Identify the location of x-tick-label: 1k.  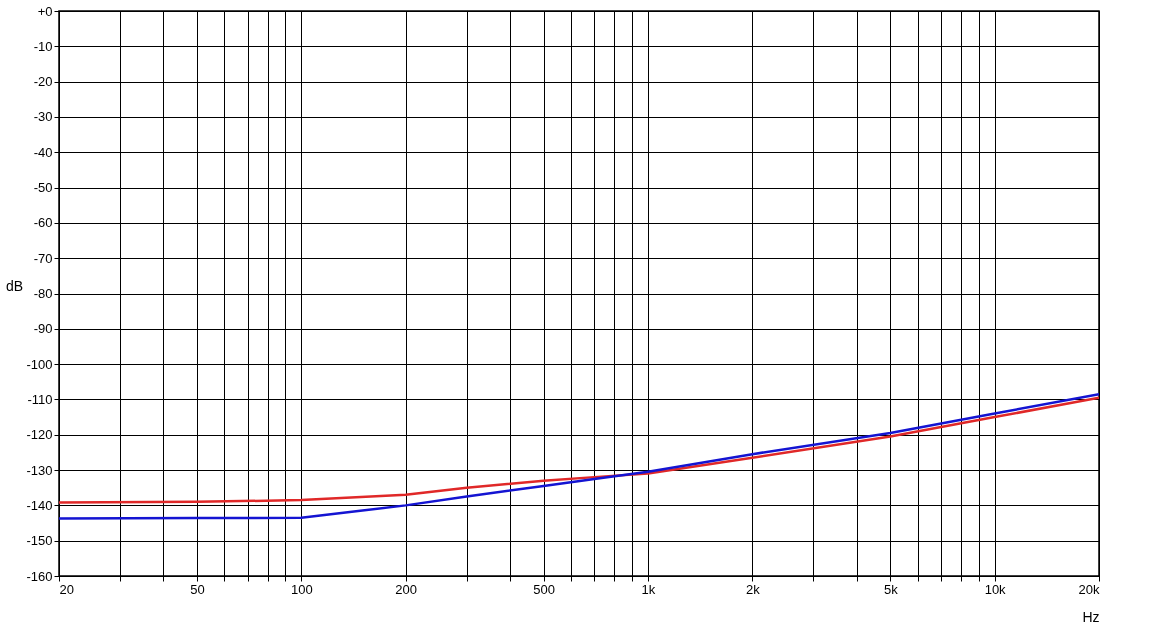
(648, 589).